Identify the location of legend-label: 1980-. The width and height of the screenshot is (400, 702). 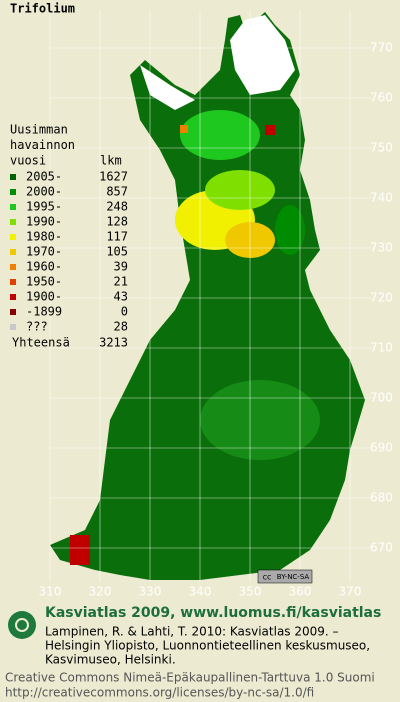
(44, 237).